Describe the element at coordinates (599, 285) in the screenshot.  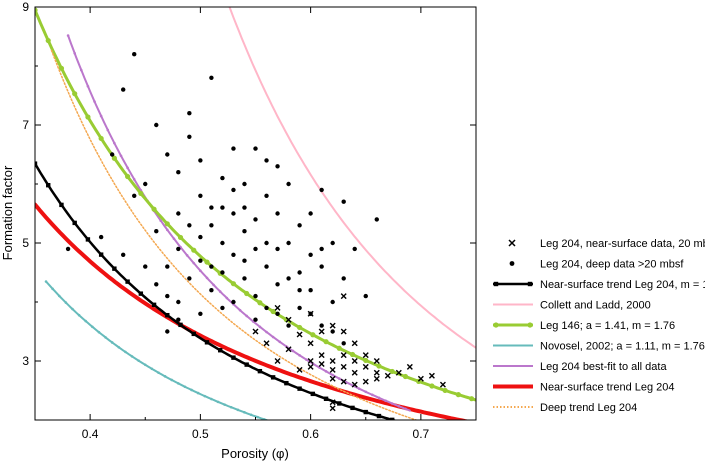
I see `legend-item: Near-surface trend Leg 204, m = 1.76` at that location.